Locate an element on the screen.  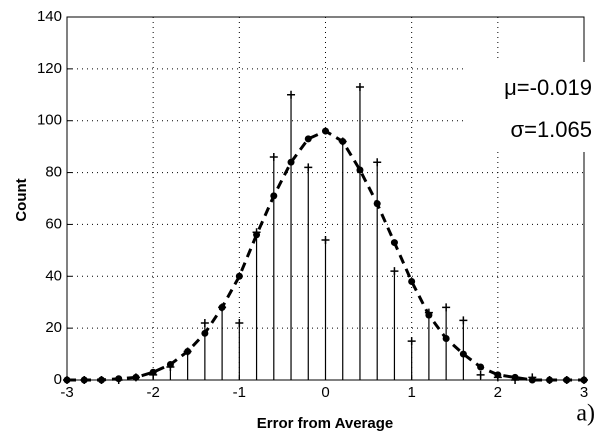
y-tick-label: 20 is located at coordinates (53, 327).